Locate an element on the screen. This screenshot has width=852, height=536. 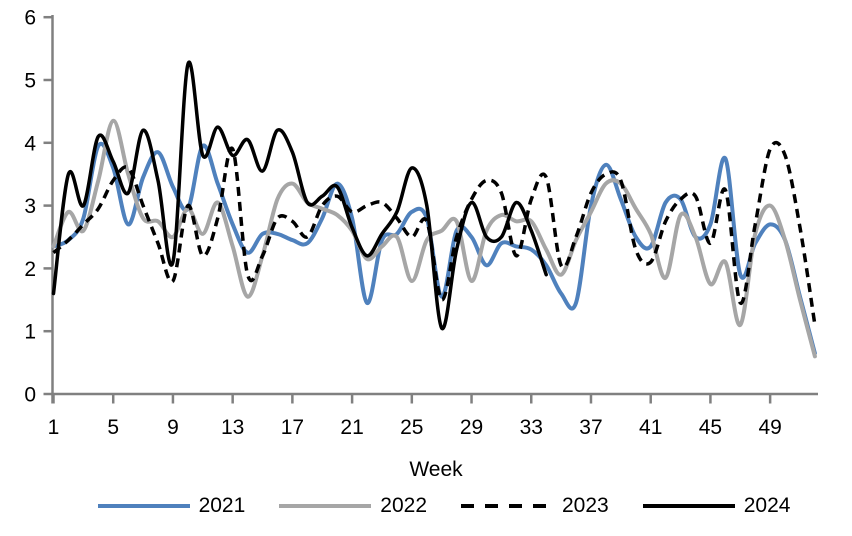
x-tick-label: 13 is located at coordinates (232, 427).